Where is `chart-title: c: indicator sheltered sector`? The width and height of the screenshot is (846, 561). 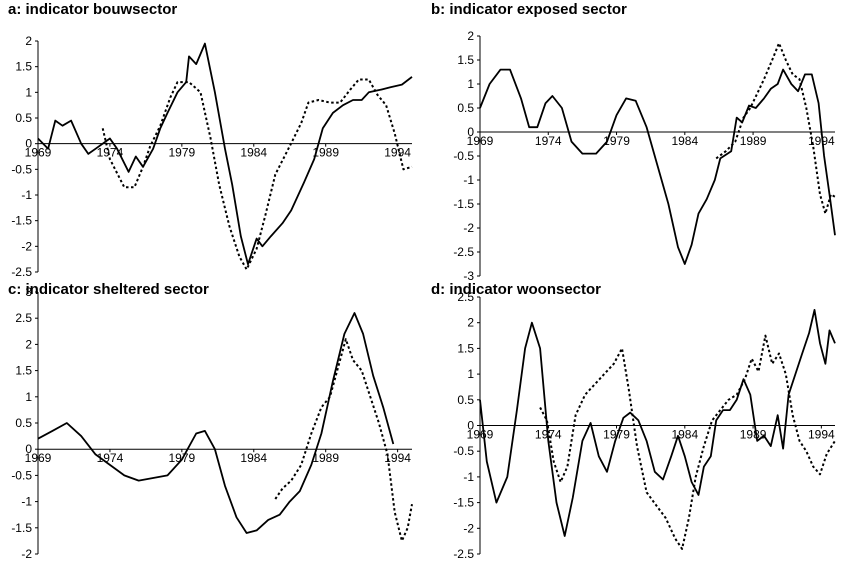 chart-title: c: indicator sheltered sector is located at coordinates (108, 289).